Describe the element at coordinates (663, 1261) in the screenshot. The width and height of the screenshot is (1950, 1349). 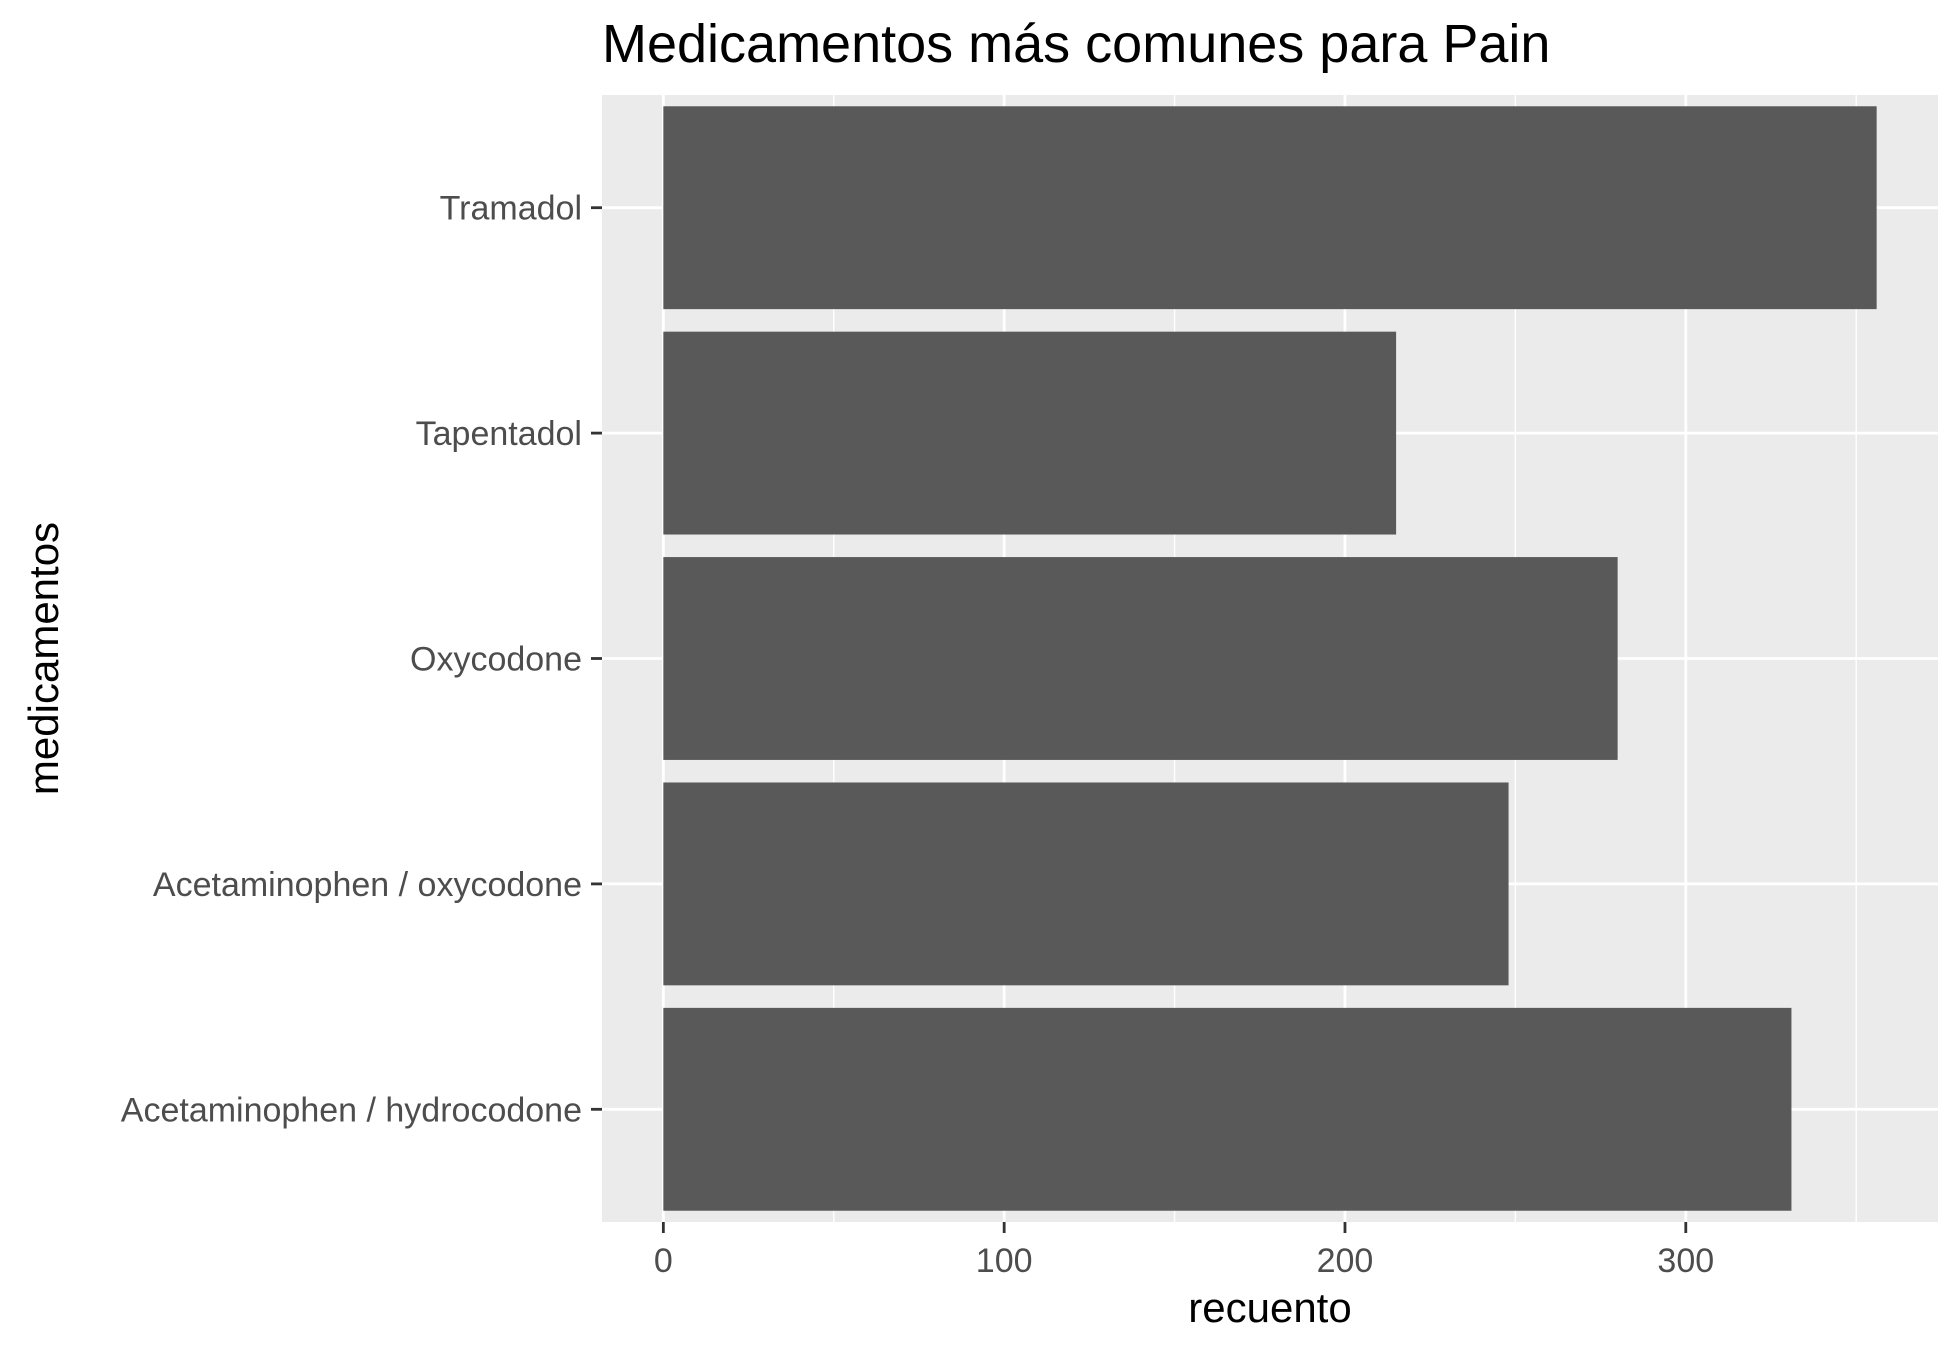
I see `x-tick-label: 0` at that location.